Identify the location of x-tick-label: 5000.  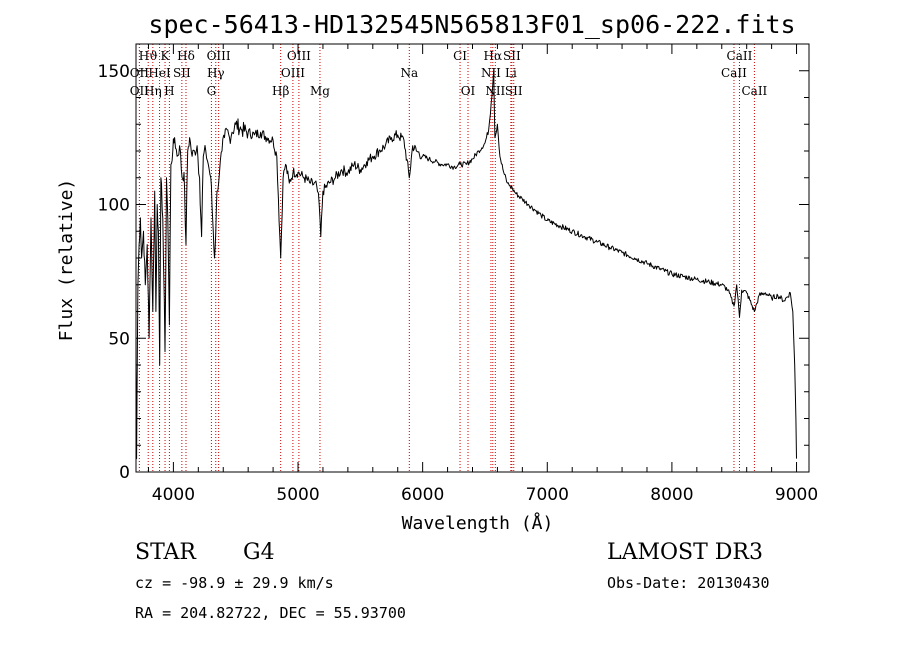
(297, 495).